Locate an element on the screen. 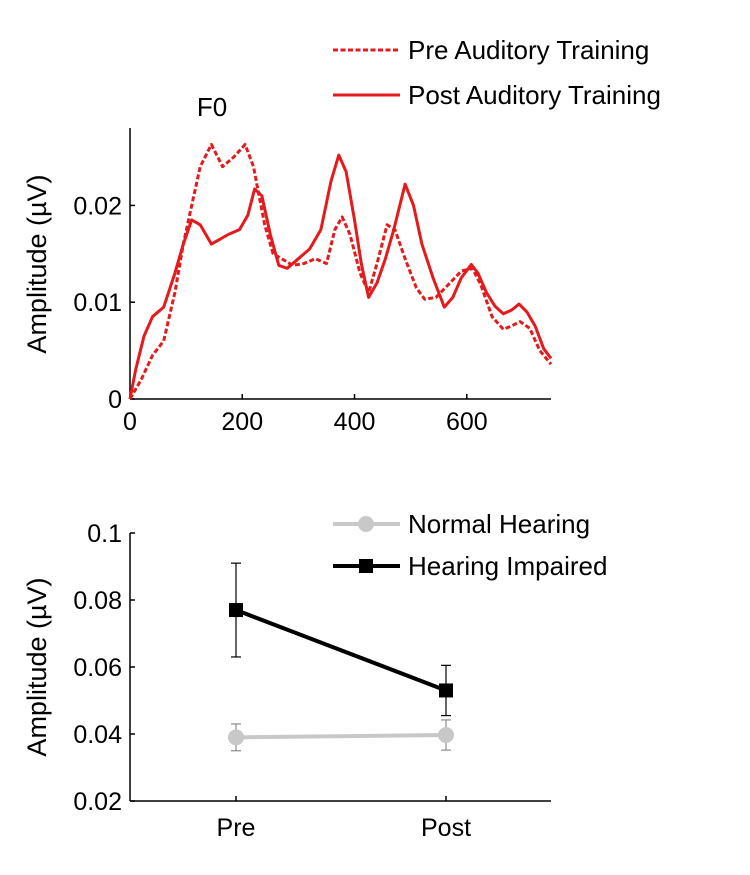 This screenshot has height=875, width=750. panel2-x-tick-label: Pre is located at coordinates (236, 828).